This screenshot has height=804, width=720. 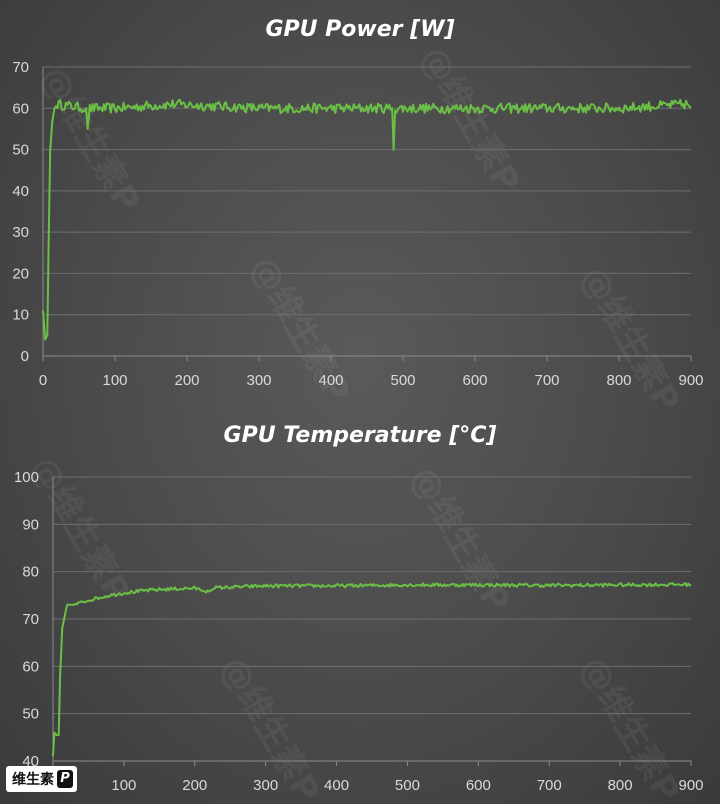 What do you see at coordinates (30, 572) in the screenshot?
I see `y-tick-label: 80` at bounding box center [30, 572].